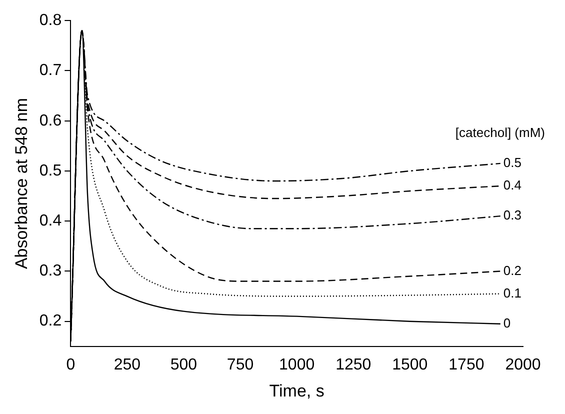 This screenshot has height=414, width=565. What do you see at coordinates (410, 365) in the screenshot?
I see `x-tick-label: 1500` at bounding box center [410, 365].